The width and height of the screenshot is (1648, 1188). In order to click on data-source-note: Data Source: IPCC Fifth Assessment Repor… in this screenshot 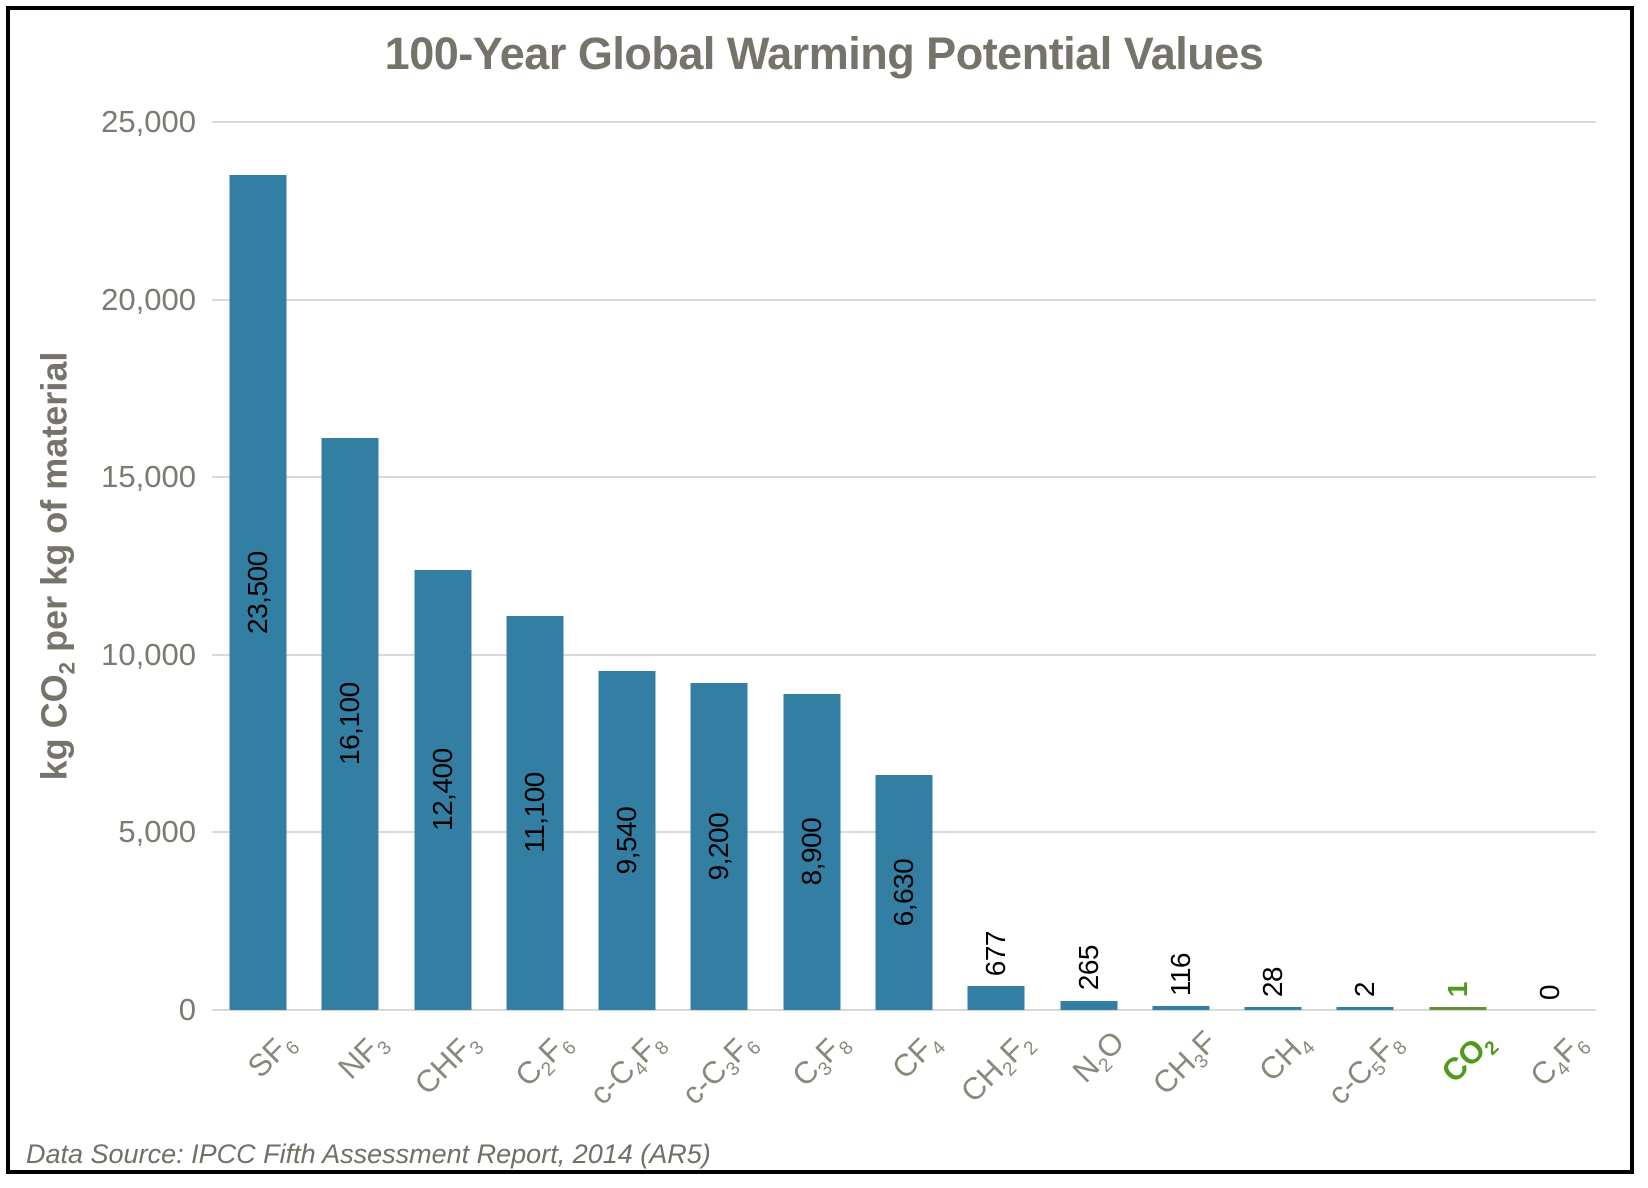, I will do `click(368, 1154)`.